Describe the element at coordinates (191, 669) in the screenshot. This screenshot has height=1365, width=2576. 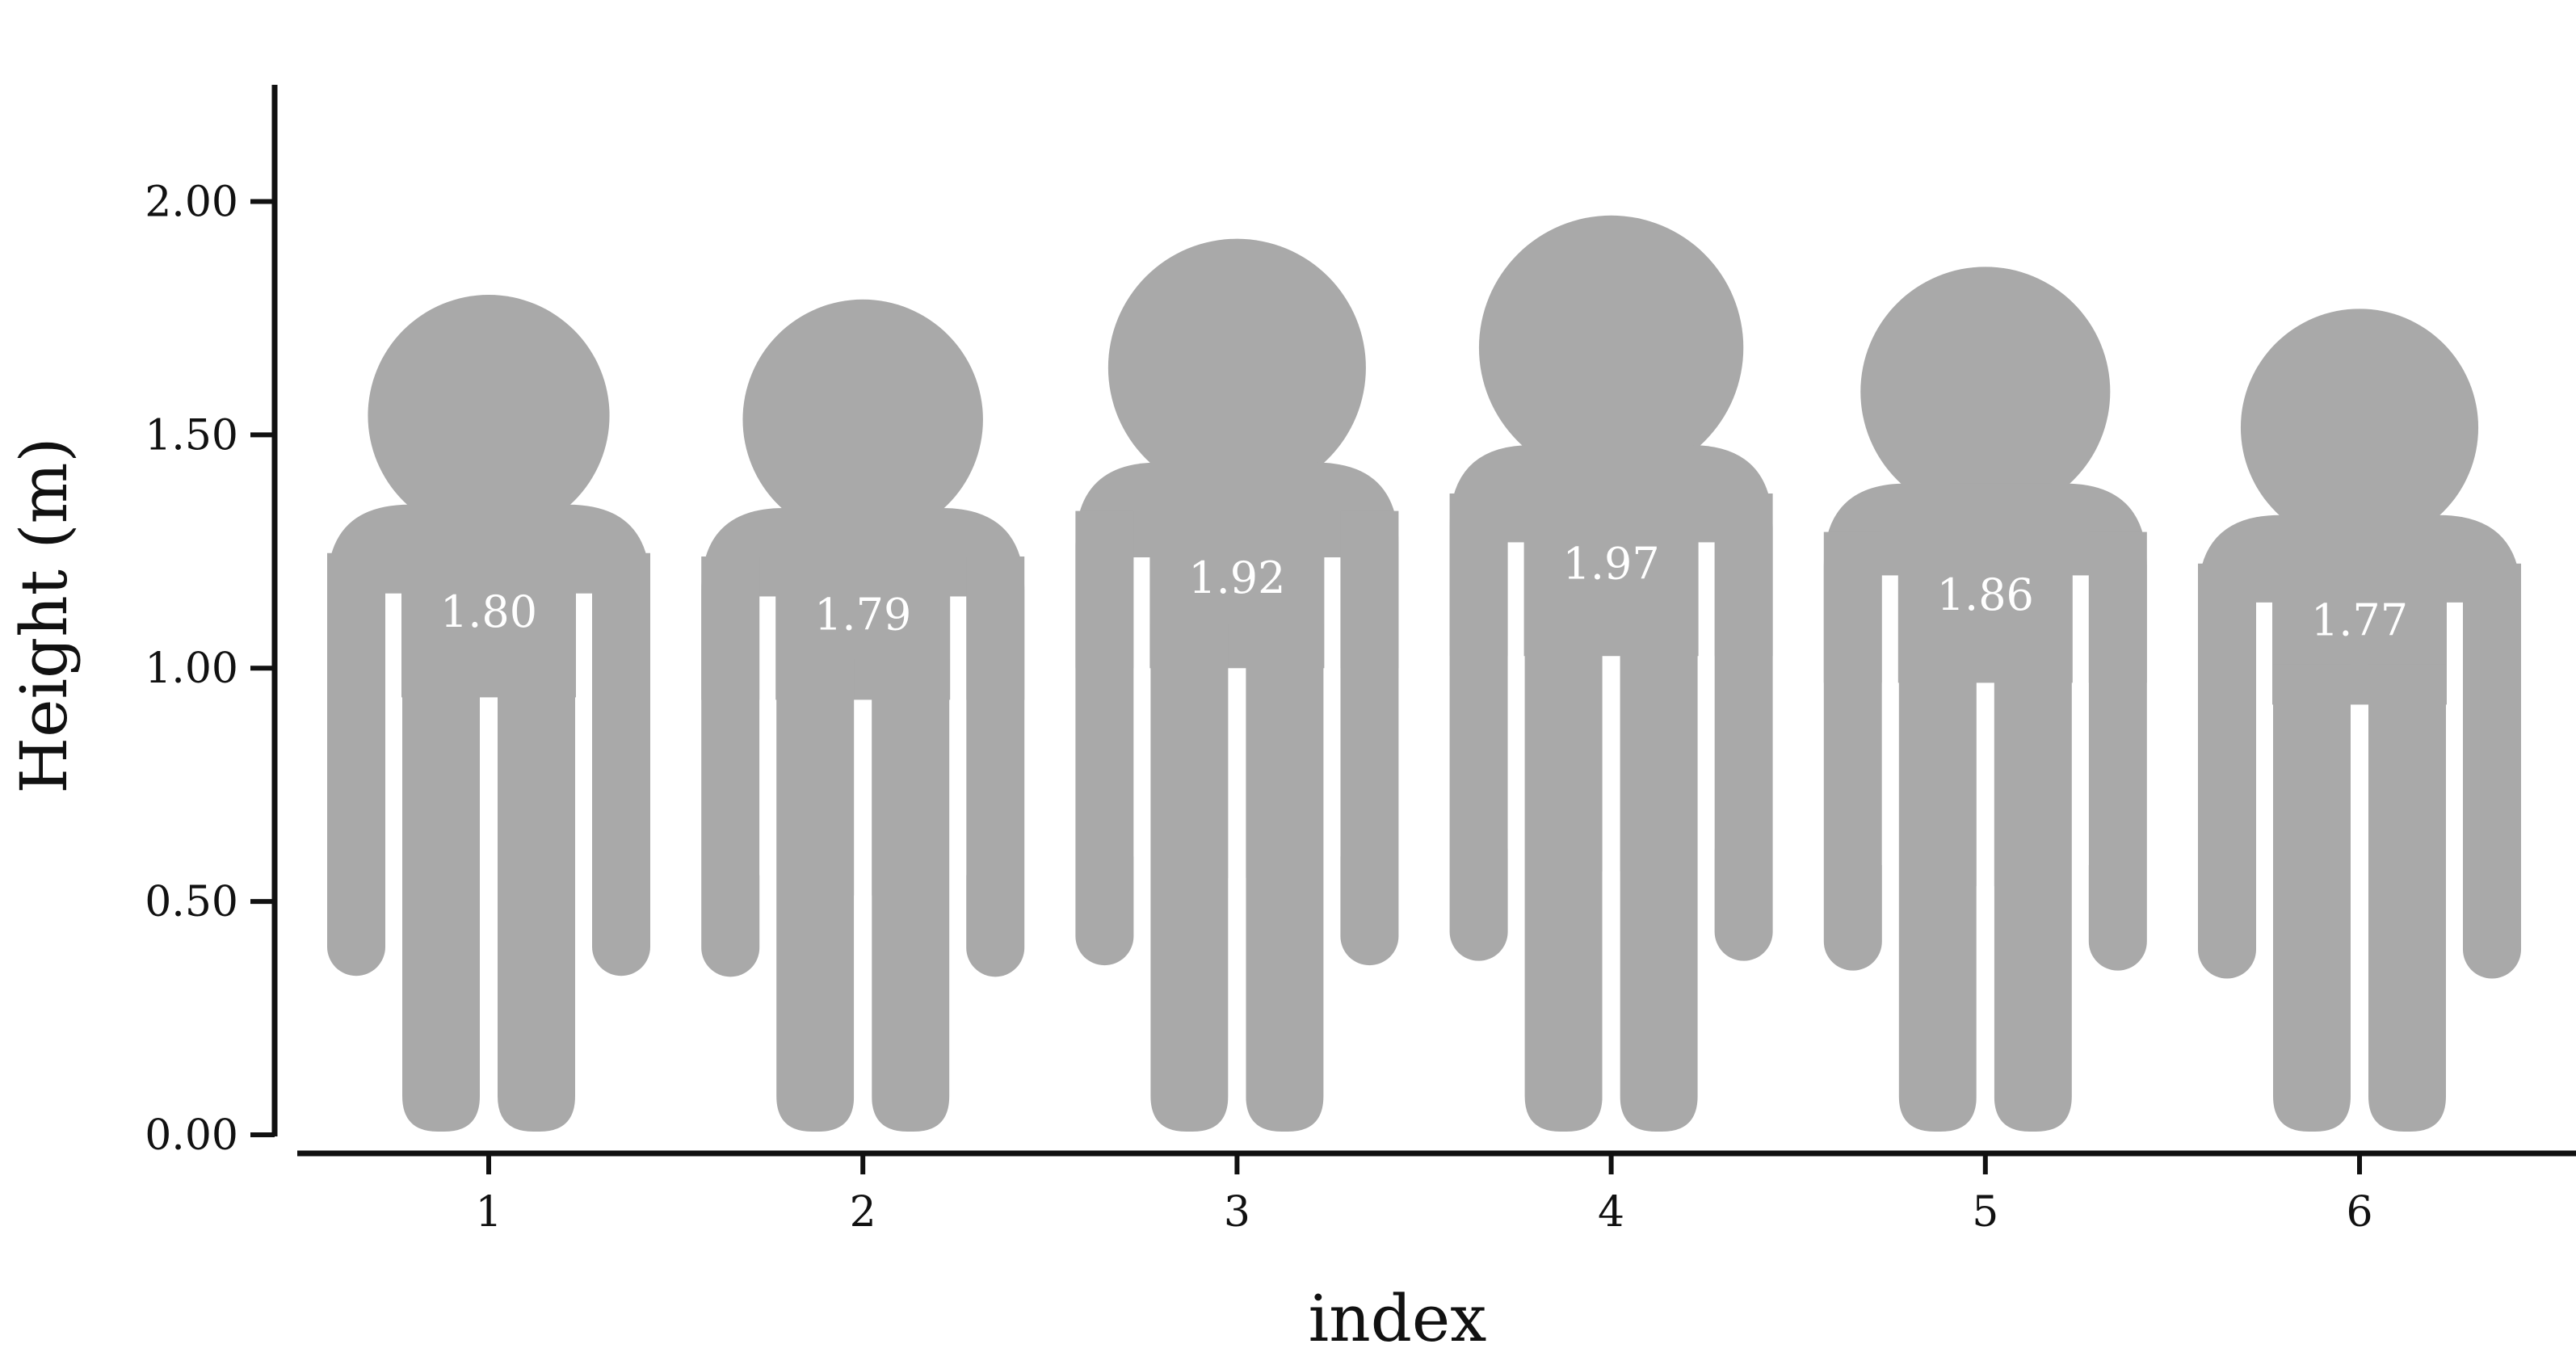
I see `y-tick-label: 1.00` at that location.